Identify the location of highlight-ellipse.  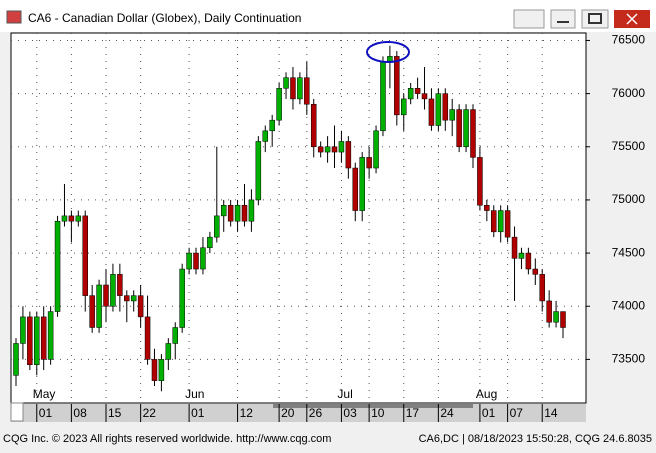
(388, 52).